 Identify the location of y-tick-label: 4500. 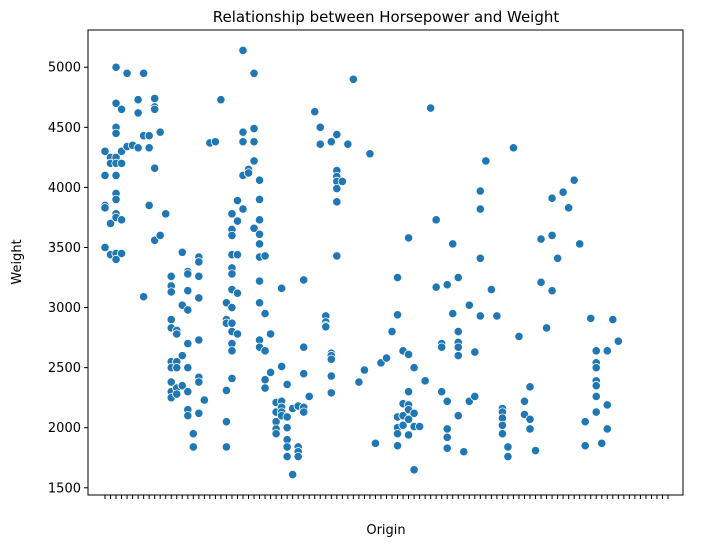
(64, 128).